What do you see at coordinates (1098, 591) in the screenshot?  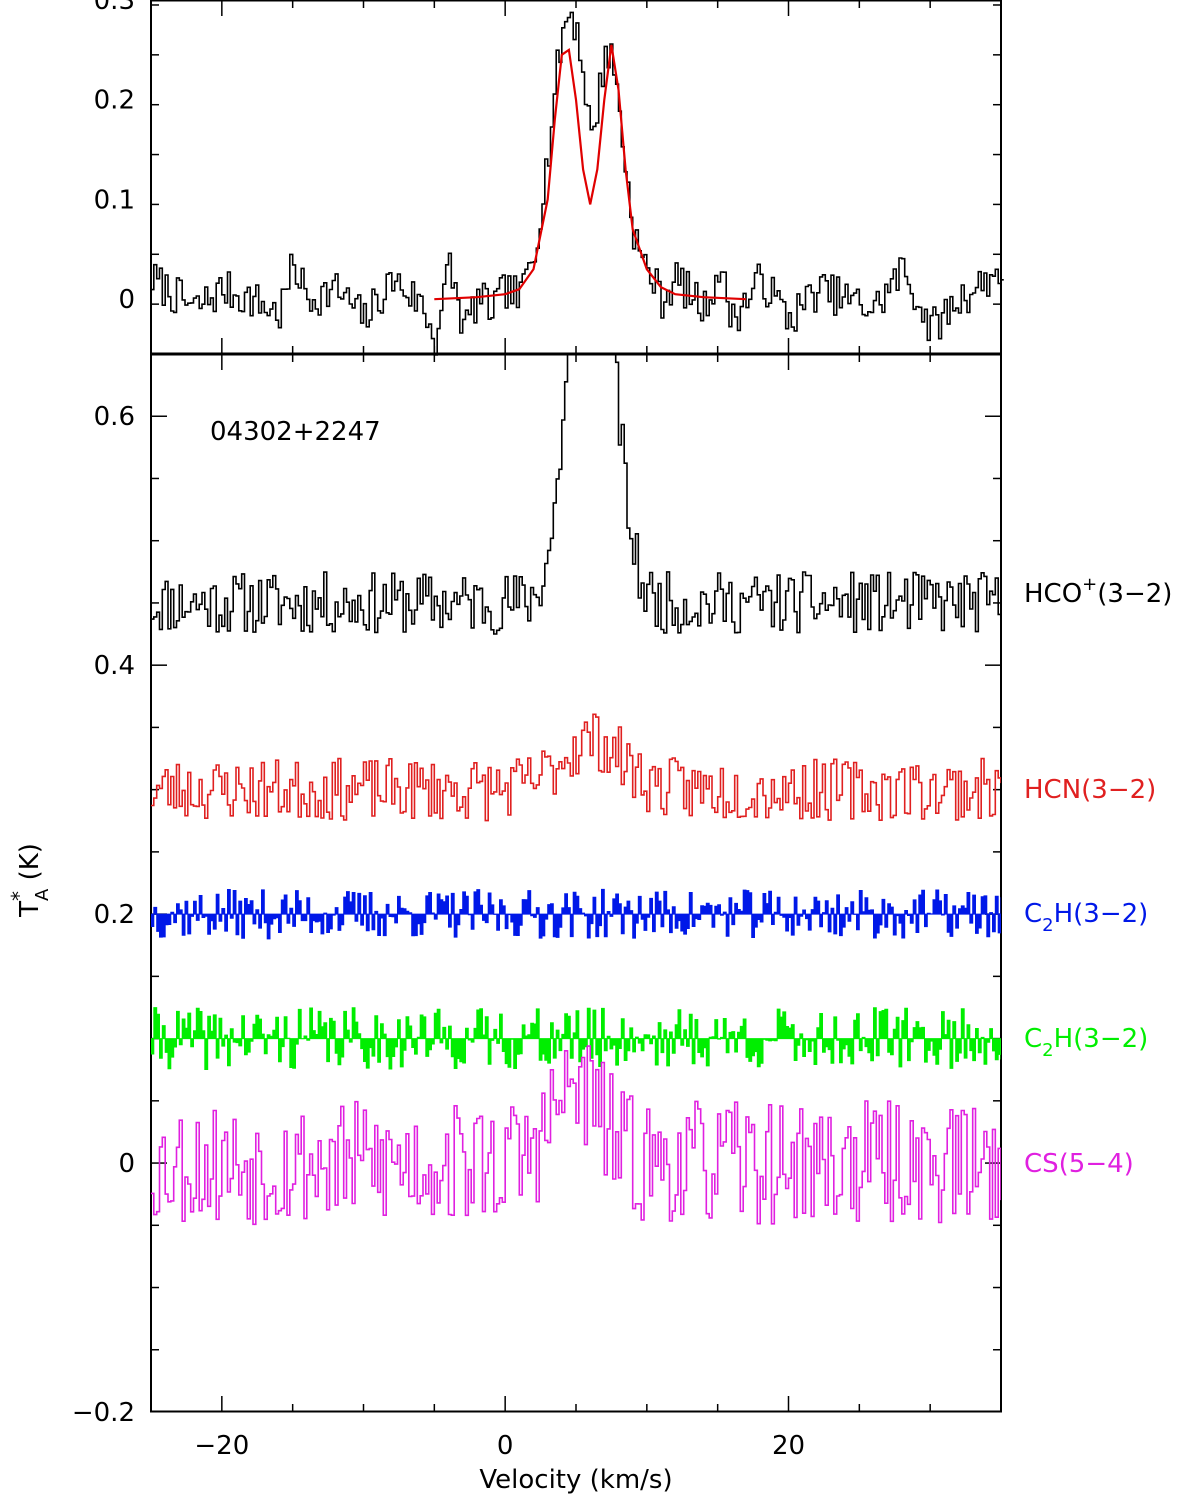 I see `series-label-0: HCO+(3−2)` at bounding box center [1098, 591].